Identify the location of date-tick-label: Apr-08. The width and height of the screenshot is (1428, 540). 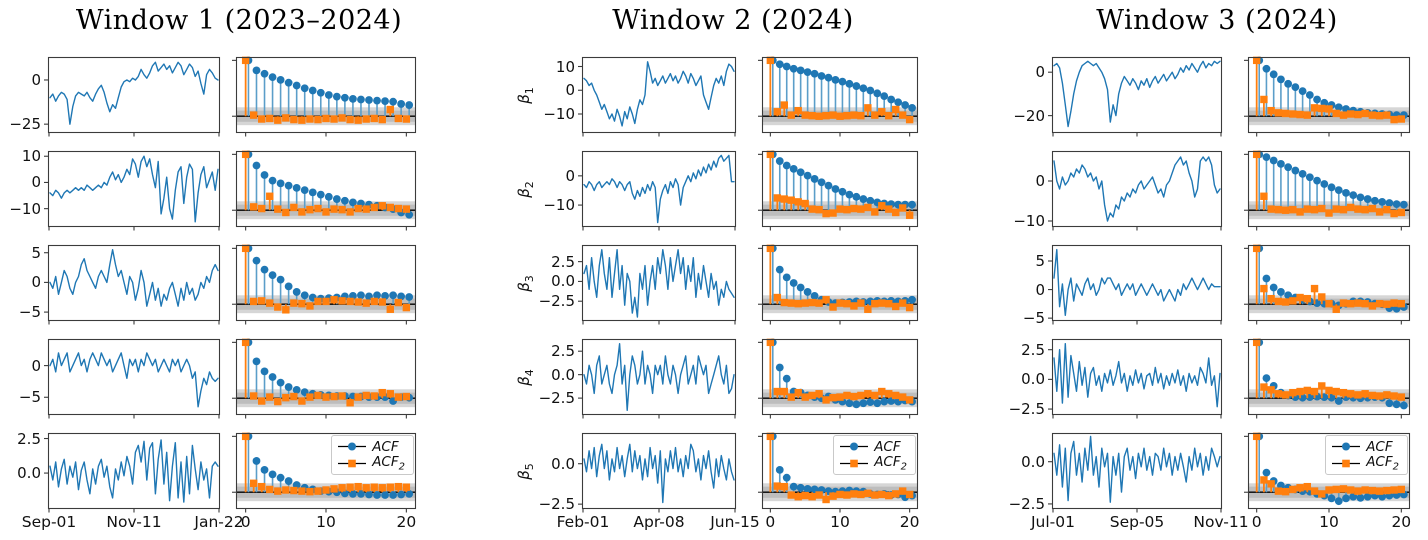
(659, 522).